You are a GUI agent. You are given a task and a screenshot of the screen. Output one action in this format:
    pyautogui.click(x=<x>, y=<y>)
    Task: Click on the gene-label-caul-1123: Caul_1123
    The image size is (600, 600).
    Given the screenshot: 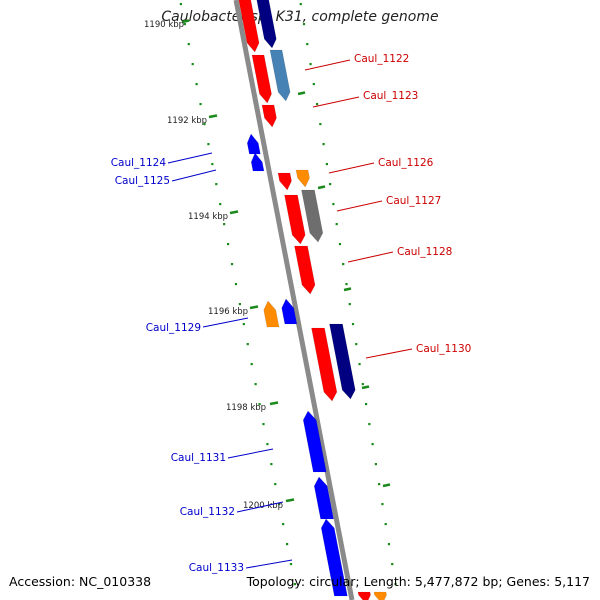 What is the action you would take?
    pyautogui.click(x=390, y=96)
    